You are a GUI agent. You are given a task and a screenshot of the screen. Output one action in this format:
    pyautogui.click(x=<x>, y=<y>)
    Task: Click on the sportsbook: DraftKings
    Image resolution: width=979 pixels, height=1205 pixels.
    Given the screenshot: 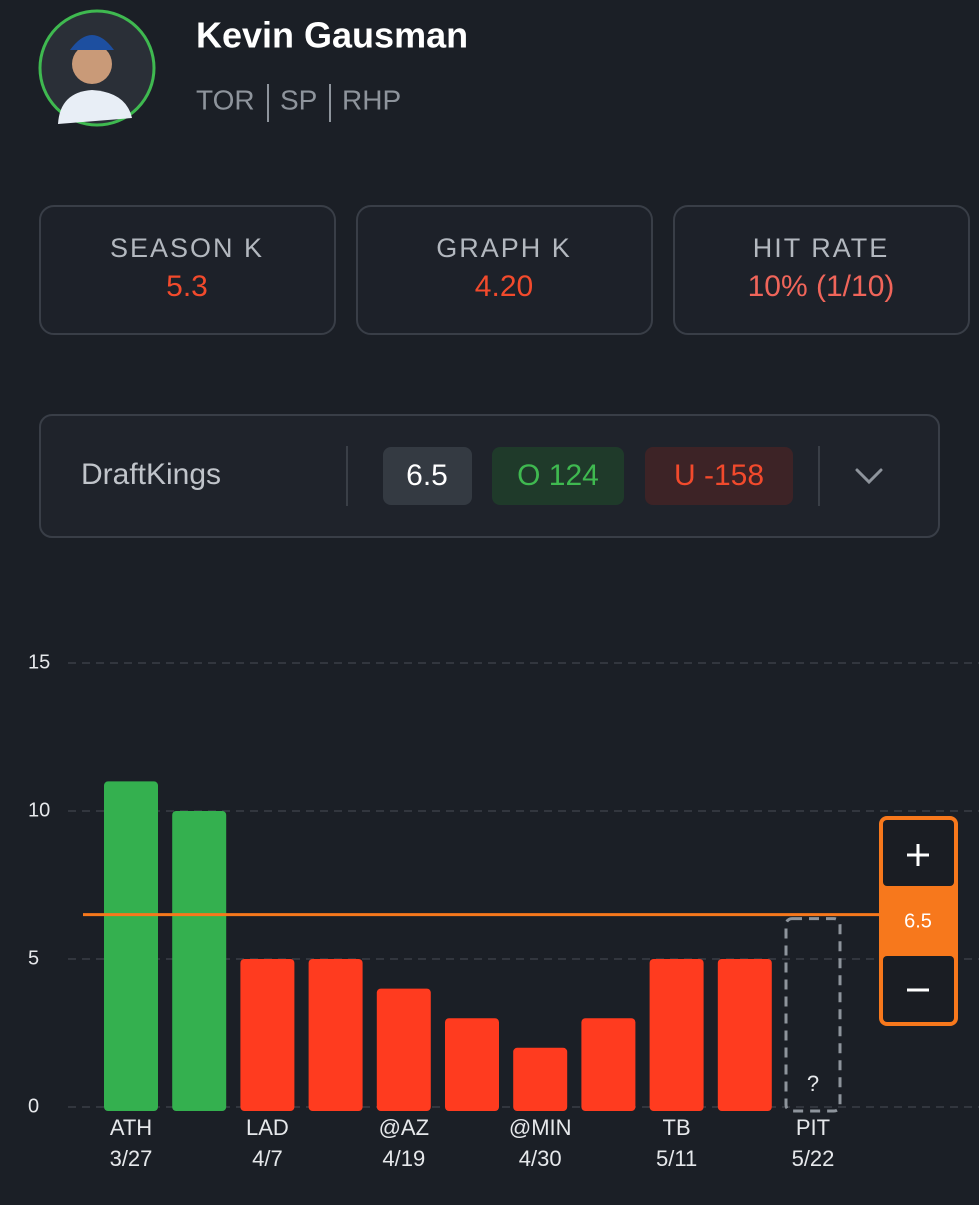 What is the action you would take?
    pyautogui.click(x=151, y=474)
    